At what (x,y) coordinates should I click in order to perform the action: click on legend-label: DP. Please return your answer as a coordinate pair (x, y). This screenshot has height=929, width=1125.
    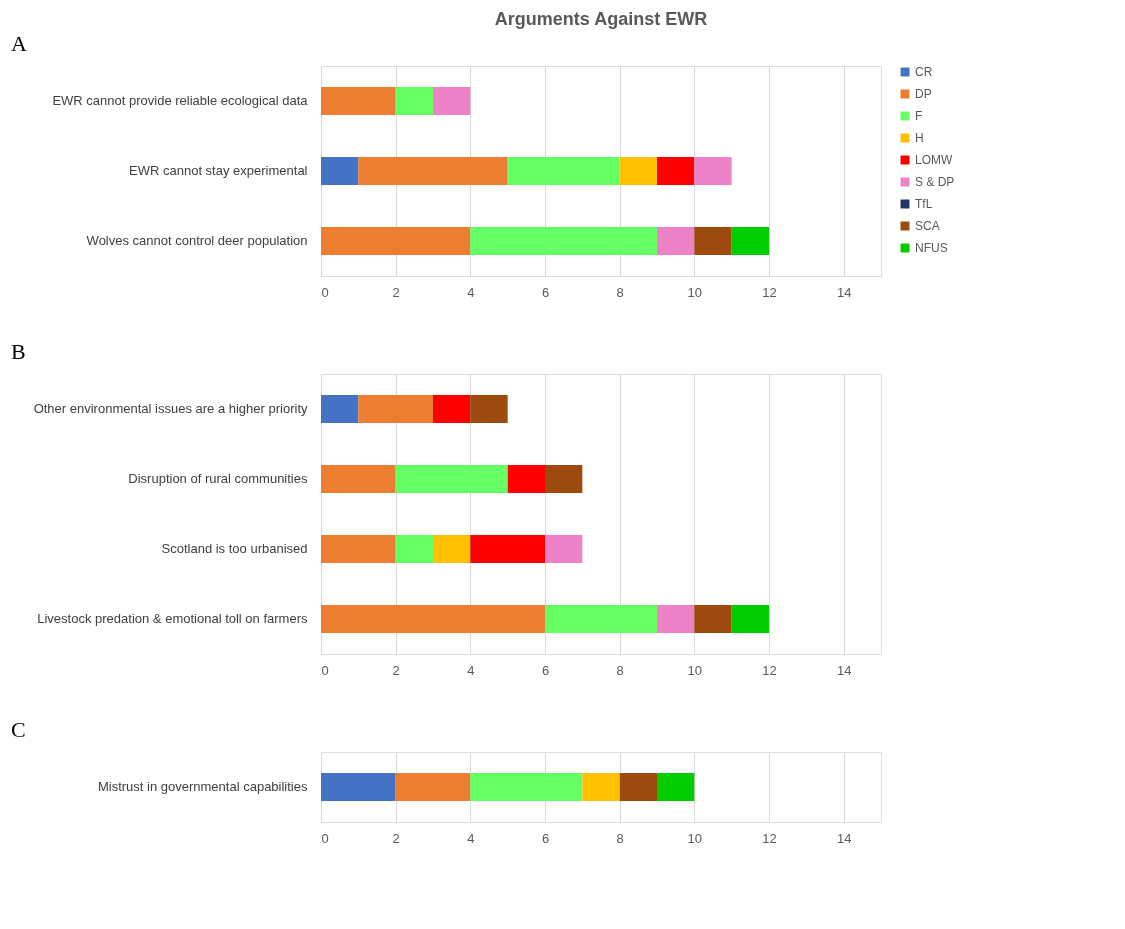
    Looking at the image, I should click on (923, 94).